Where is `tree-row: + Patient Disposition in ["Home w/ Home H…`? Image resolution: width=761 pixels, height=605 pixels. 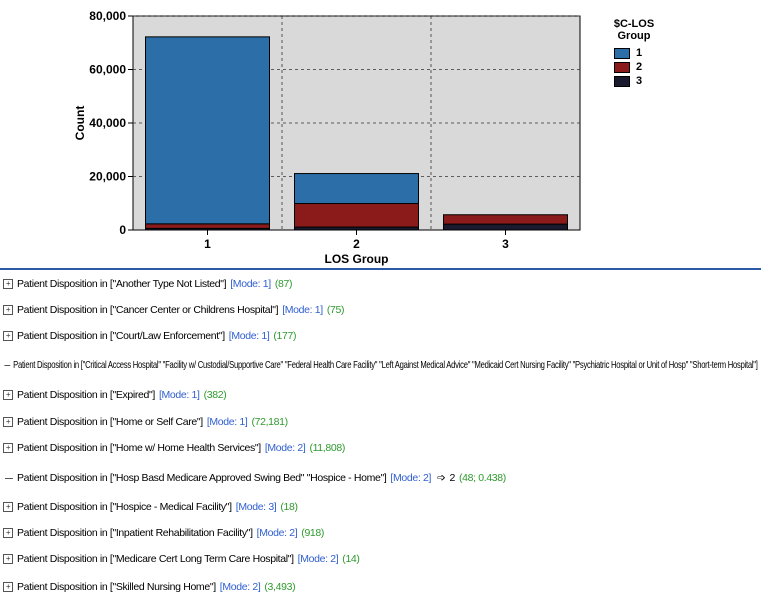 tree-row: + Patient Disposition in ["Home w/ Home H… is located at coordinates (174, 448).